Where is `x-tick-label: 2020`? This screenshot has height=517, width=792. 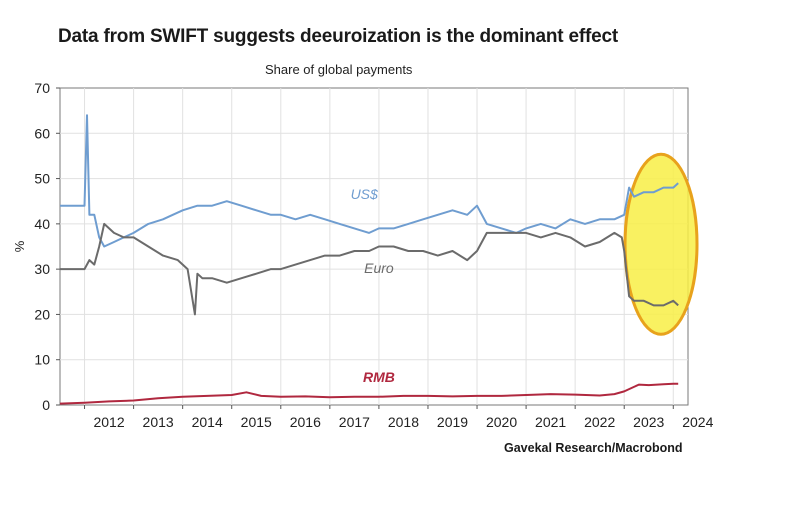 x-tick-label: 2020 is located at coordinates (501, 422).